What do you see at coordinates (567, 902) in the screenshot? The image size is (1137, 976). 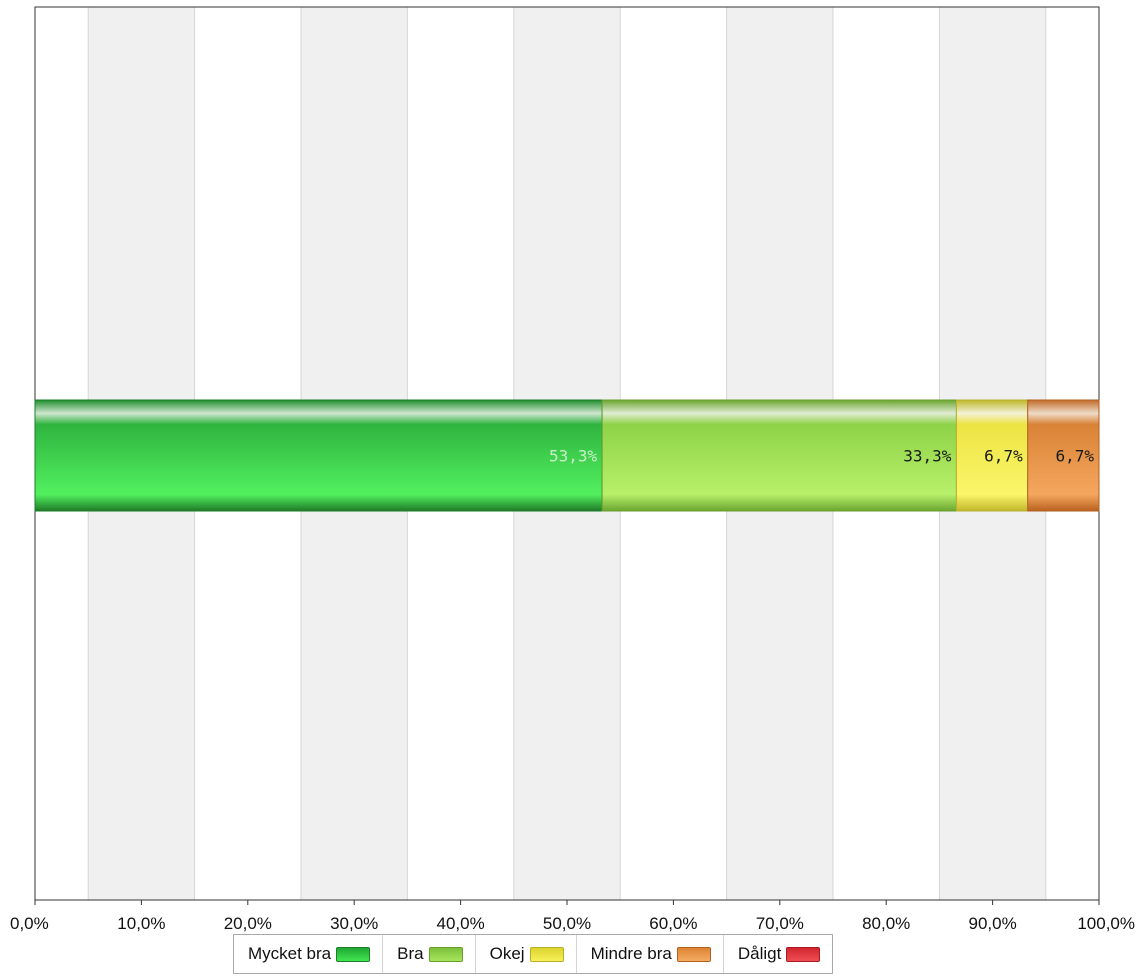 I see `x-axis-ticks` at bounding box center [567, 902].